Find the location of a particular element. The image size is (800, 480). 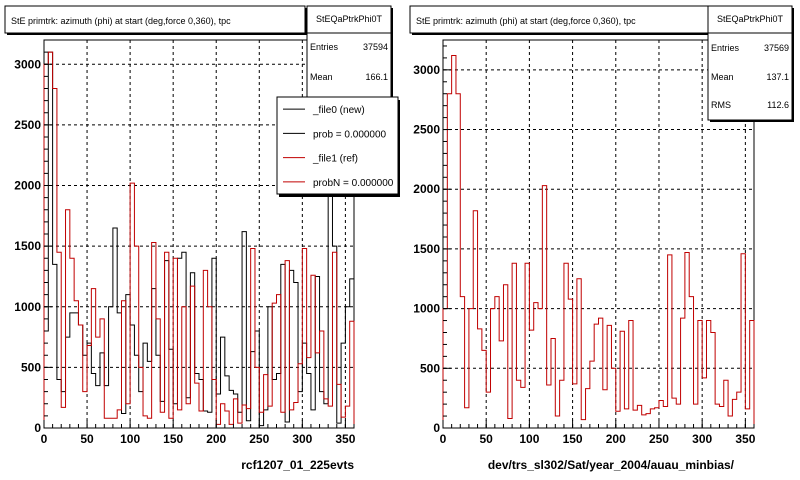

right-xtick-label: 250 is located at coordinates (659, 439).